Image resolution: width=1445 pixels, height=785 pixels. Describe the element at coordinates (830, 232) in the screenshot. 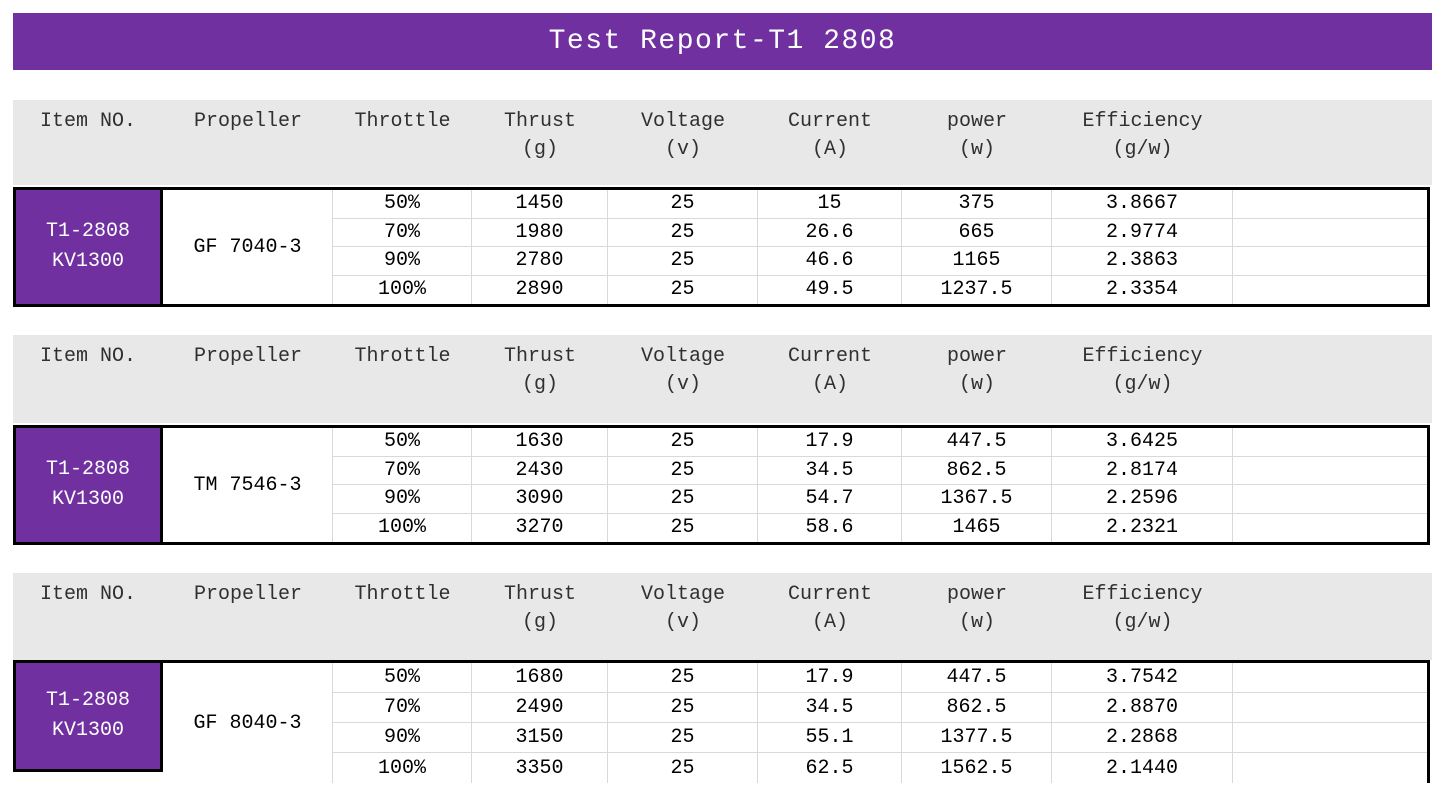

I see `cell-current: 26.6` at that location.